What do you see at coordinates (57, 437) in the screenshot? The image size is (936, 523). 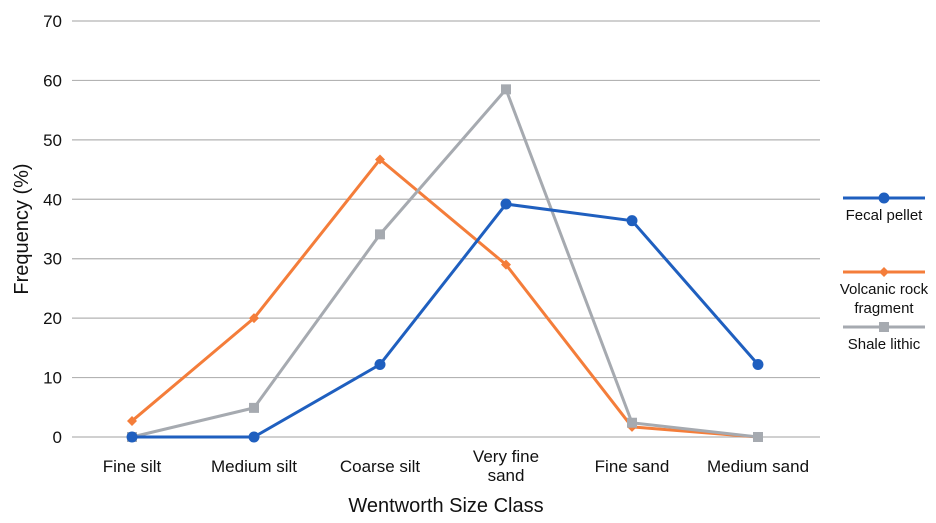 I see `y-tick-label: 0` at bounding box center [57, 437].